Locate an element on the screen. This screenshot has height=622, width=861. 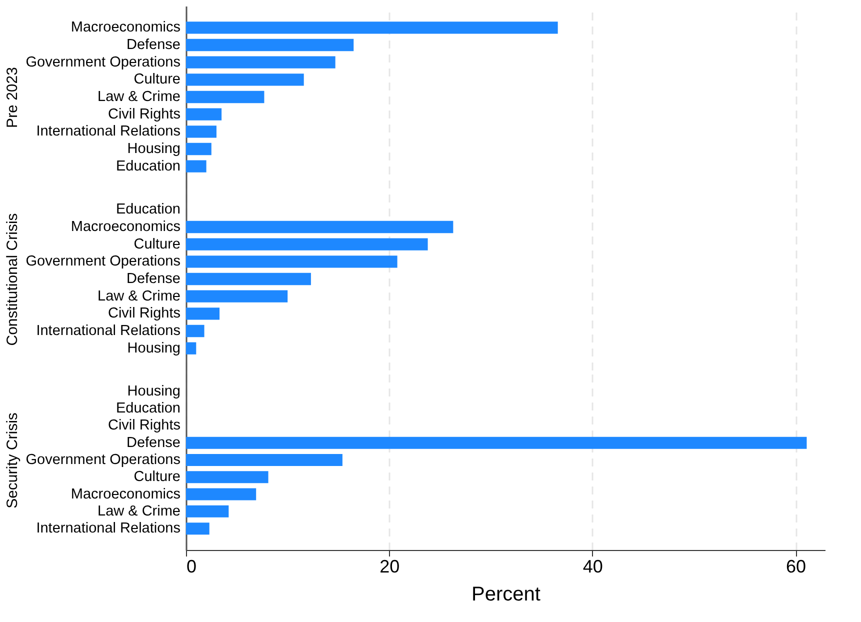
y-axis-title: Pre 2023 is located at coordinates (12, 97).